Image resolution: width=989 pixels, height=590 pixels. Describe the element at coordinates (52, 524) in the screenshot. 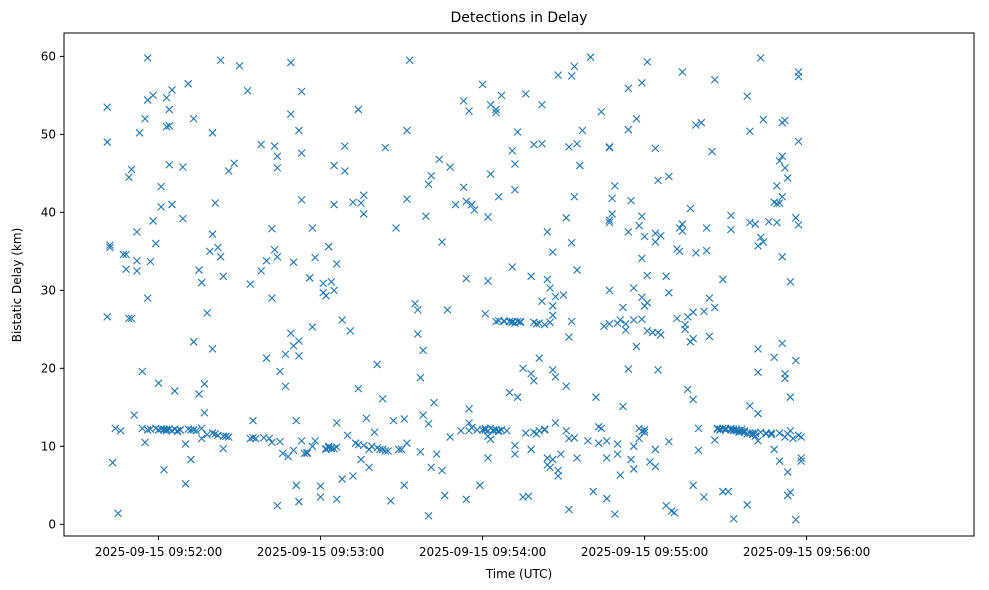

I see `y-tick-label: 0` at that location.